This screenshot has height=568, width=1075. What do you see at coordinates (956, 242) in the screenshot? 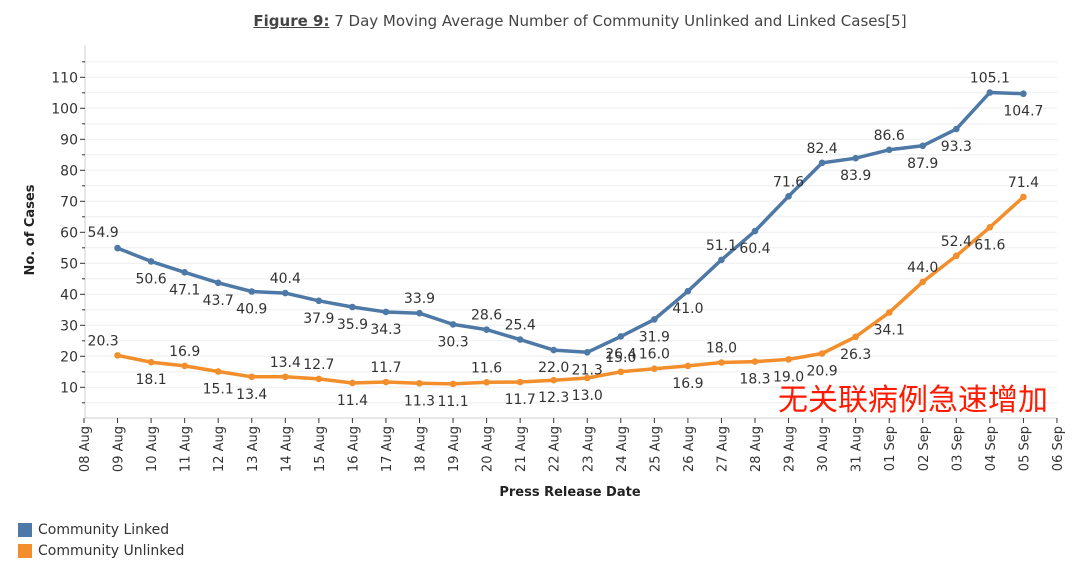
I see `data-label: 52.4` at bounding box center [956, 242].